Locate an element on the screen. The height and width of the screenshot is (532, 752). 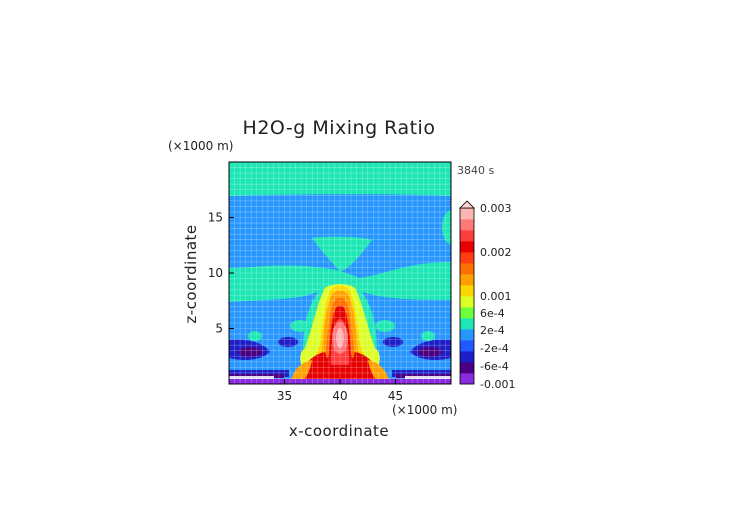
plot-grid is located at coordinates (340, 273).